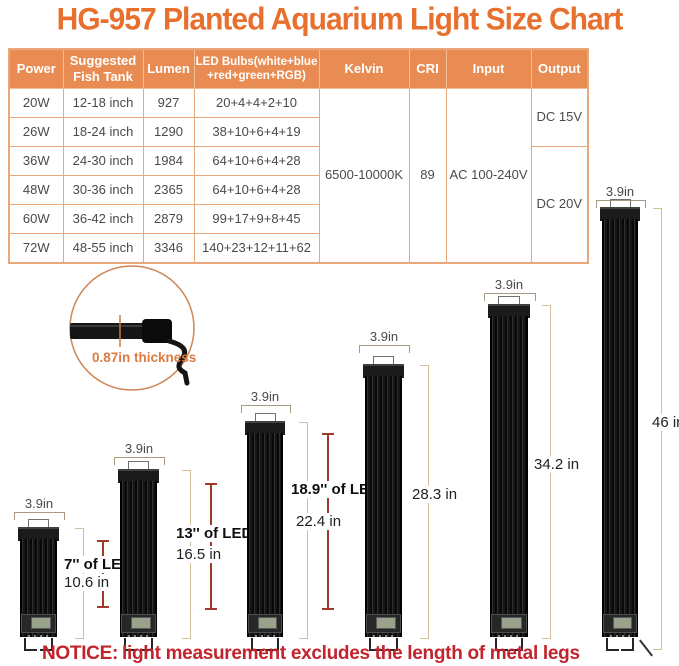  Describe the element at coordinates (168, 161) in the screenshot. I see `cell-lumen: 1984` at that location.